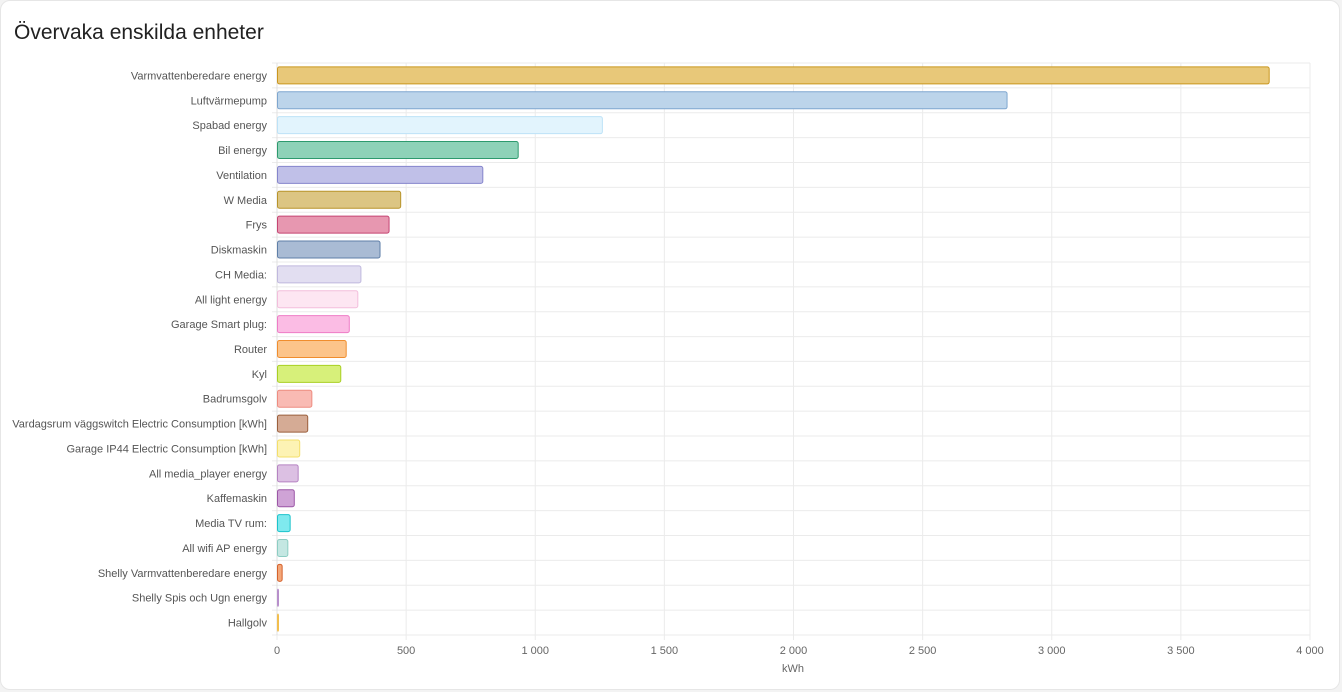  Describe the element at coordinates (277, 651) in the screenshot. I see `x-tick-label: 0` at that location.